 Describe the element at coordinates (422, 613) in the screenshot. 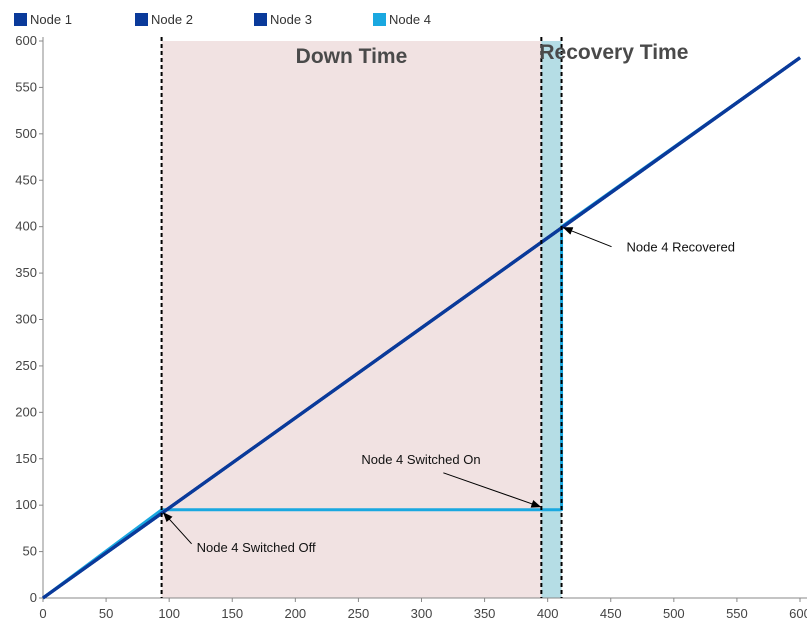

I see `x-tick-label: 300` at that location.